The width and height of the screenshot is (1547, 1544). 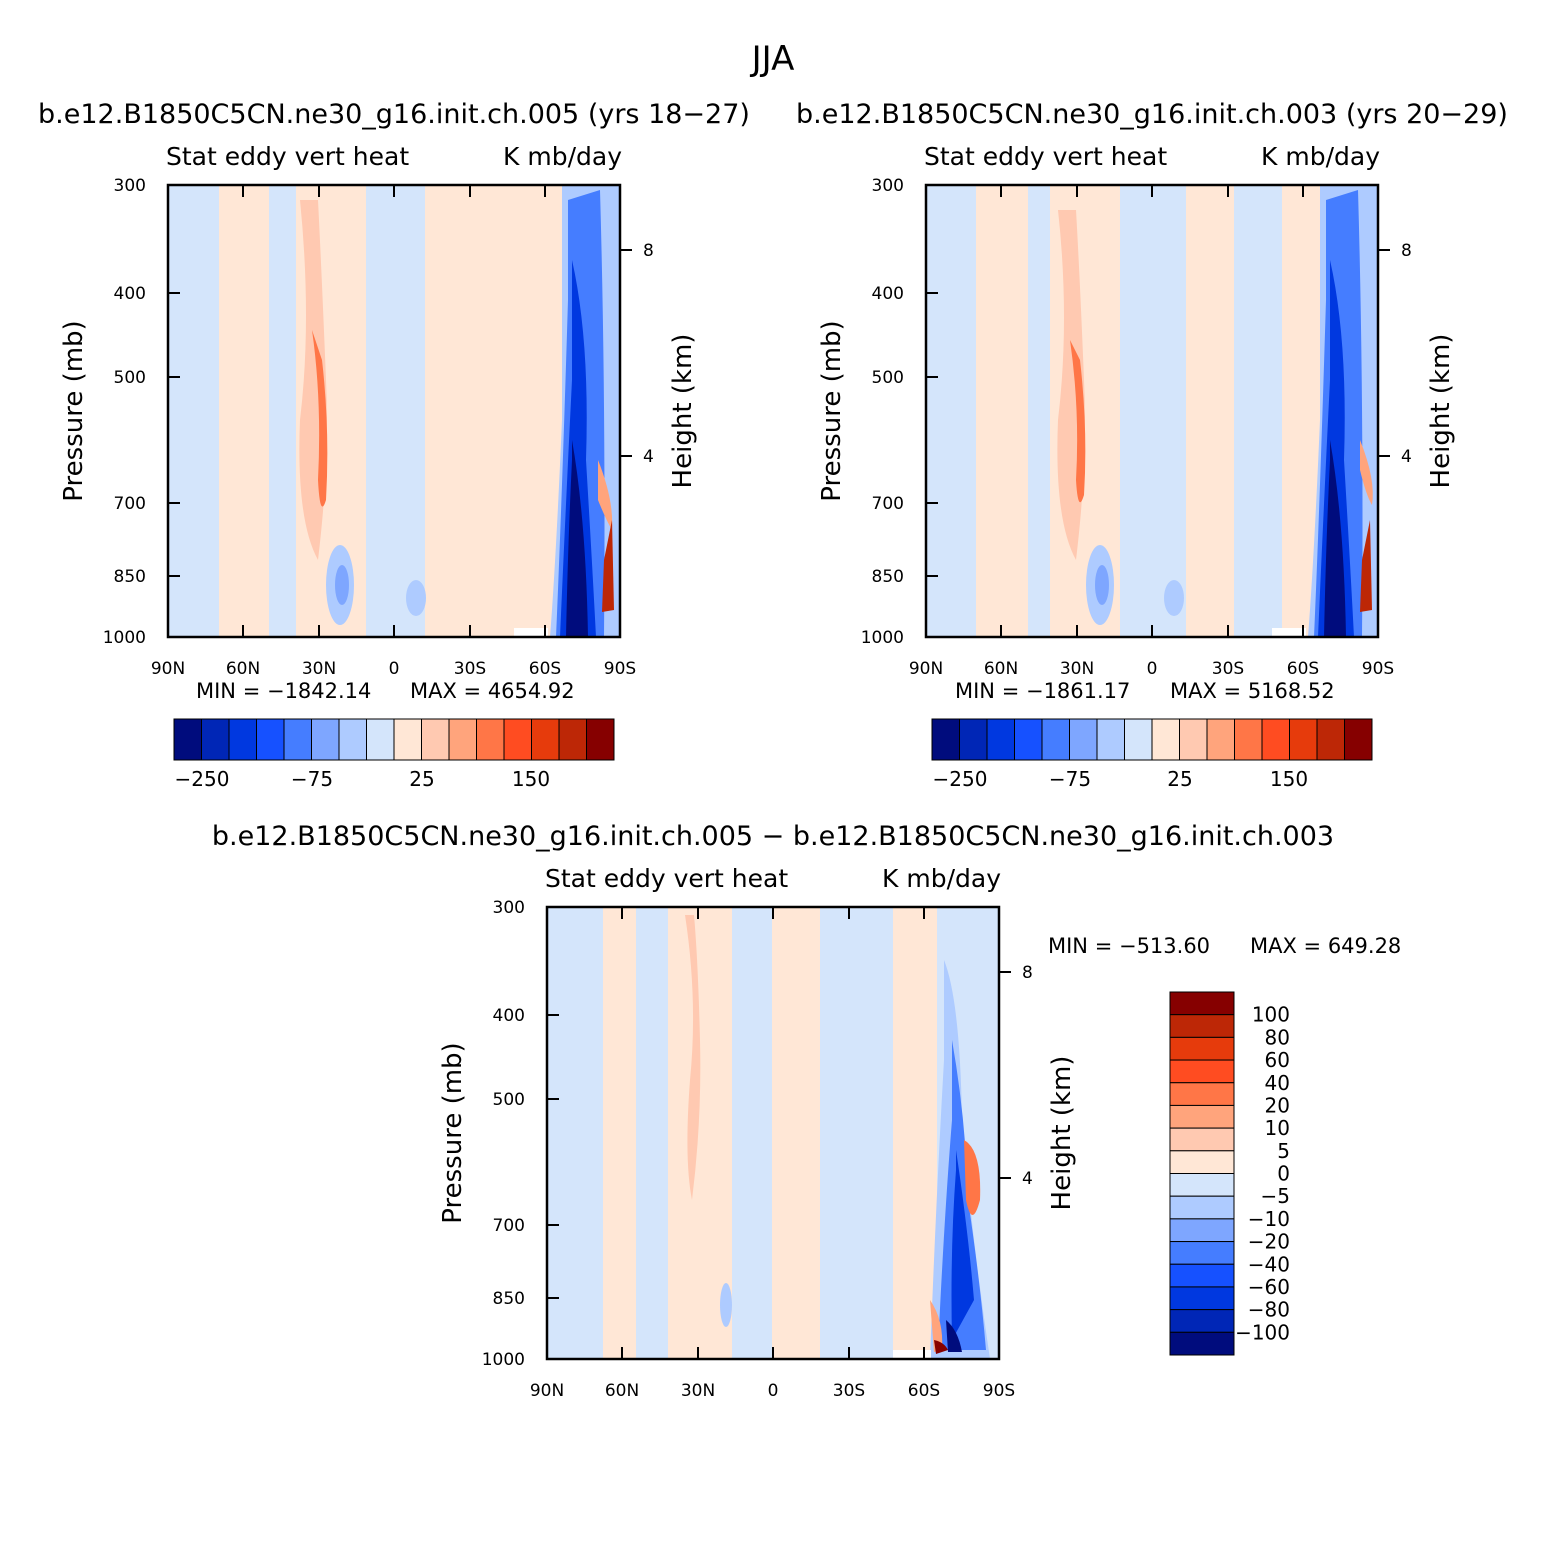 What do you see at coordinates (470, 669) in the screenshot?
I see `x-tick-label: 30S` at bounding box center [470, 669].